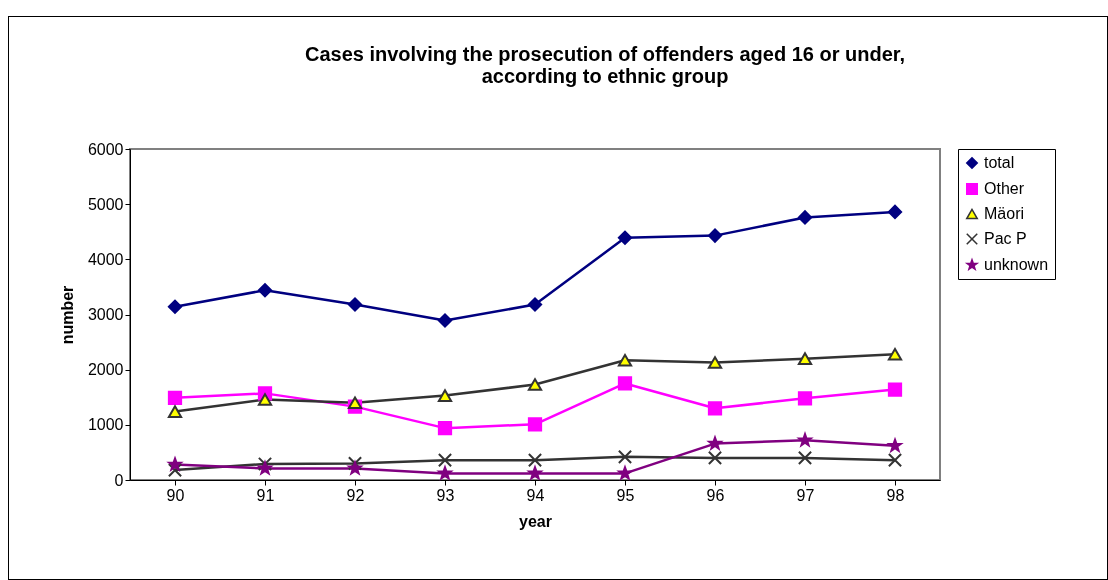  Describe the element at coordinates (105, 204) in the screenshot. I see `y-tick-label: 5000` at that location.